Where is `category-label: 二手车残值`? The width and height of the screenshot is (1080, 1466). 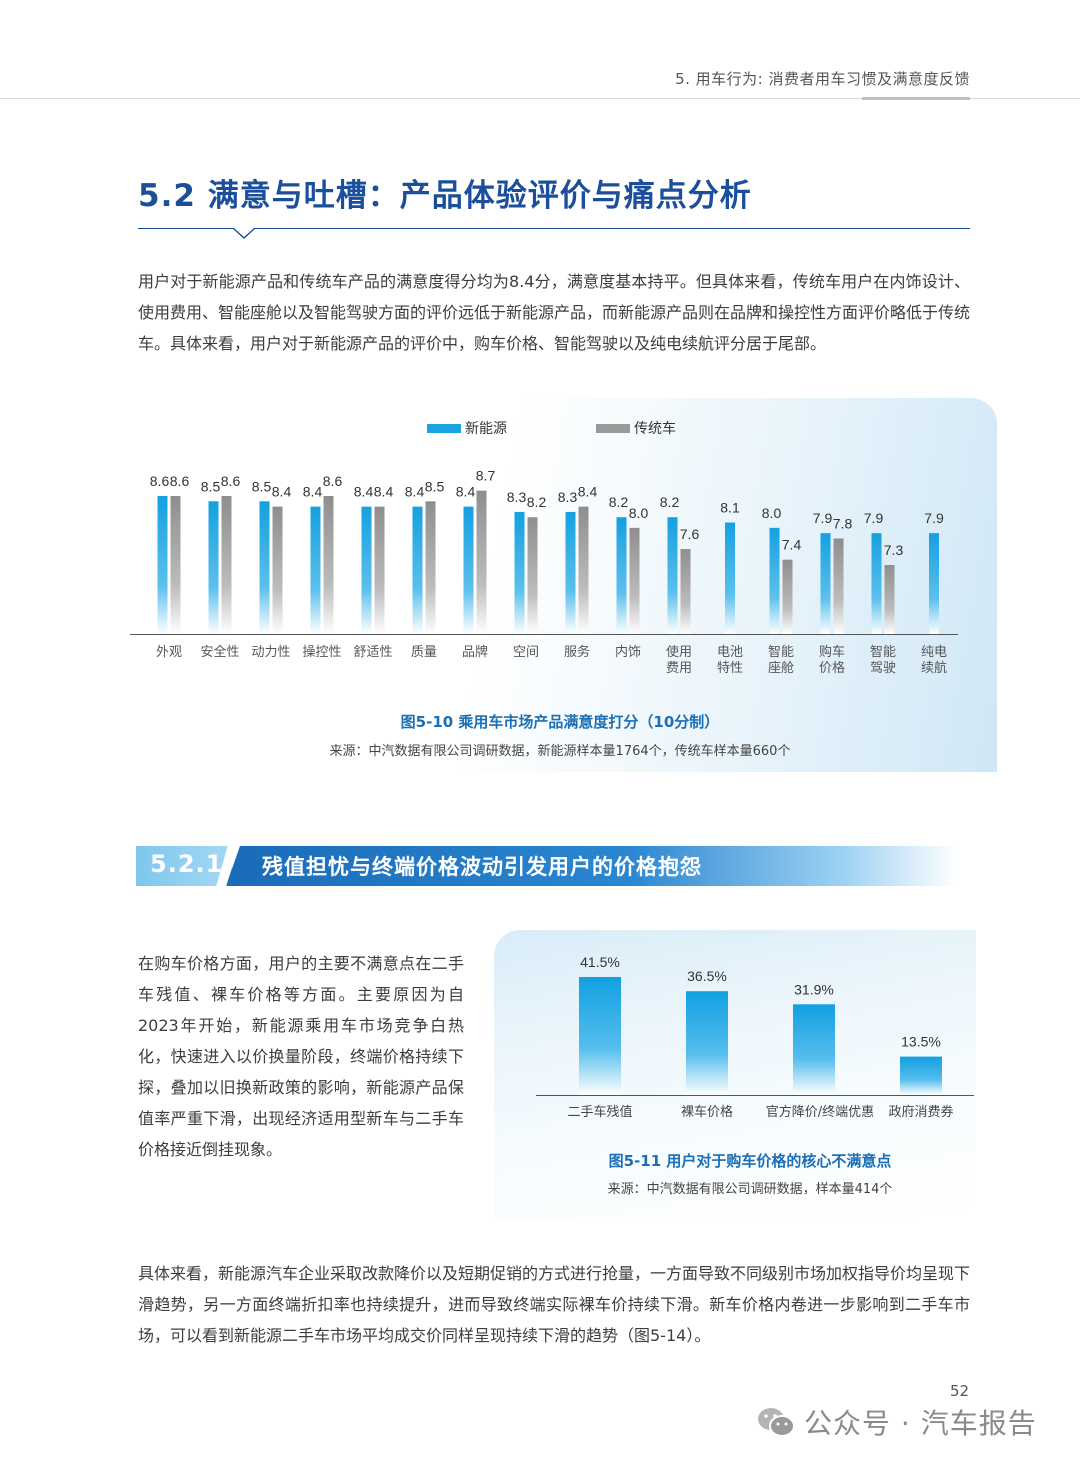 category-label: 二手车残值 is located at coordinates (599, 1112).